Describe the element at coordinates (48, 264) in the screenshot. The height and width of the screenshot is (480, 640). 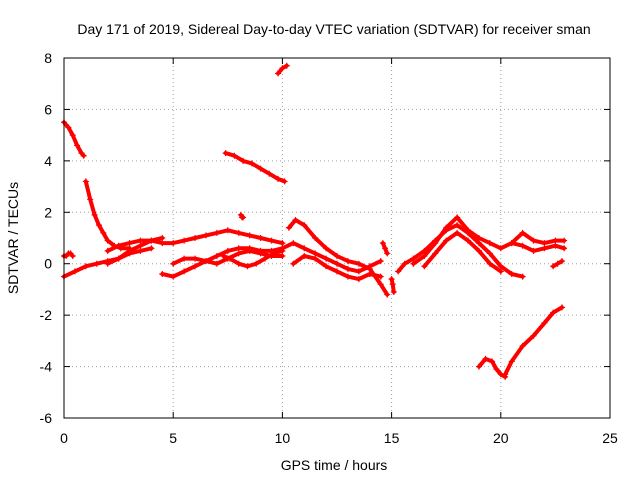
I see `y-tick-label: 0` at that location.